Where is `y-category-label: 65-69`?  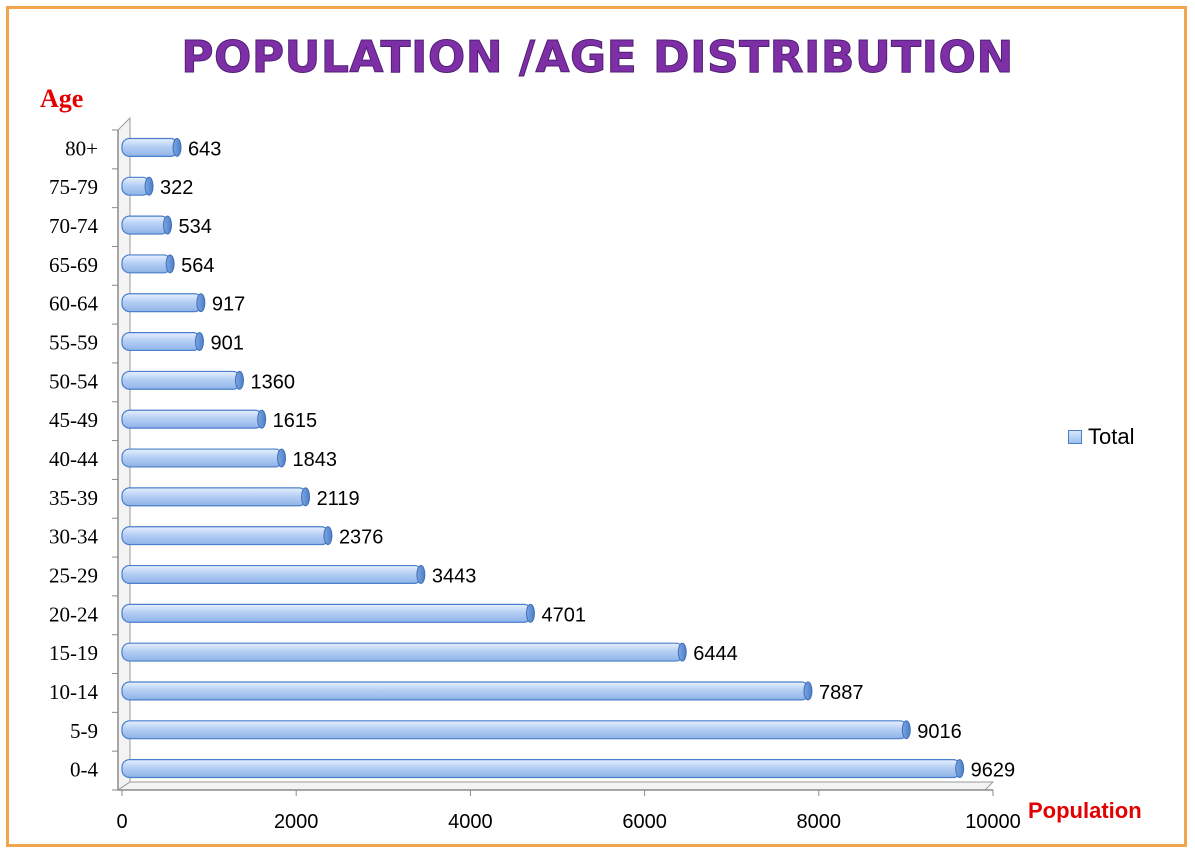
y-category-label: 65-69 is located at coordinates (73, 265).